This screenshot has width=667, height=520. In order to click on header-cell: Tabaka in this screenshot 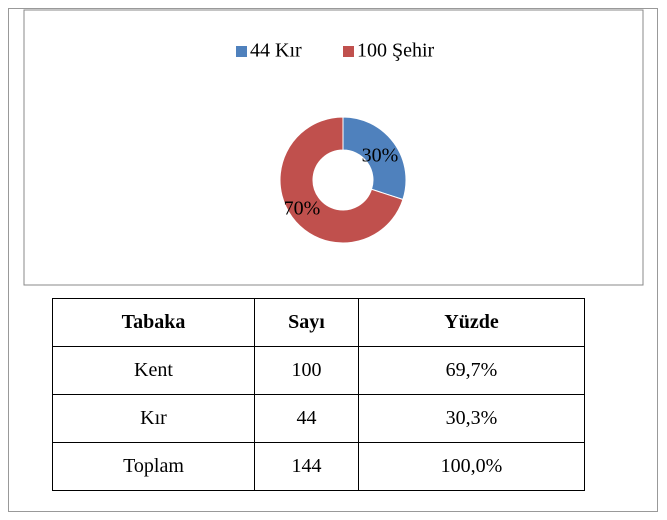, I will do `click(153, 322)`.